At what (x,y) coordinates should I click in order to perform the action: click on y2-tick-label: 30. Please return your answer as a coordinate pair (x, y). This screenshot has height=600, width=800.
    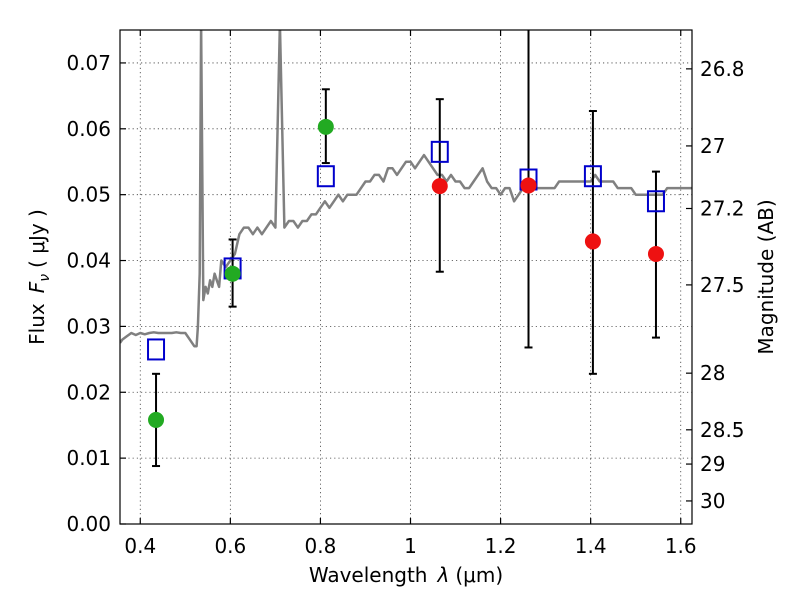
    Looking at the image, I should click on (712, 501).